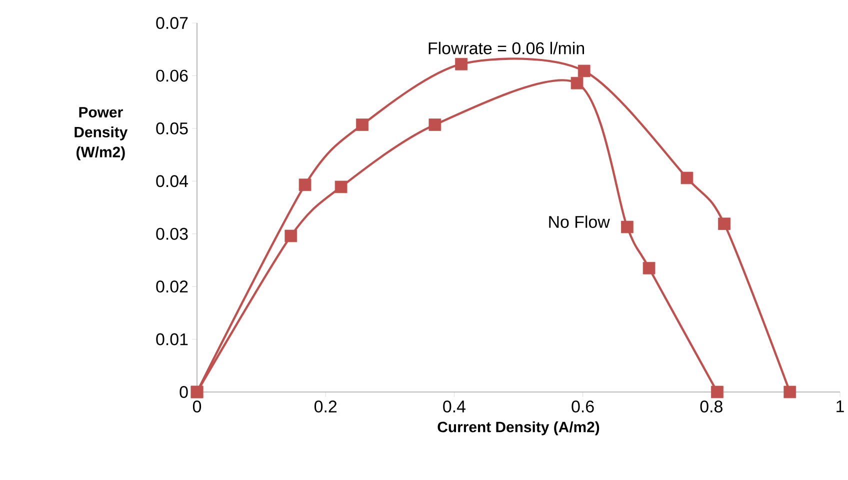 This screenshot has width=848, height=480. Describe the element at coordinates (172, 128) in the screenshot. I see `y-tick-label: 0.05` at that location.